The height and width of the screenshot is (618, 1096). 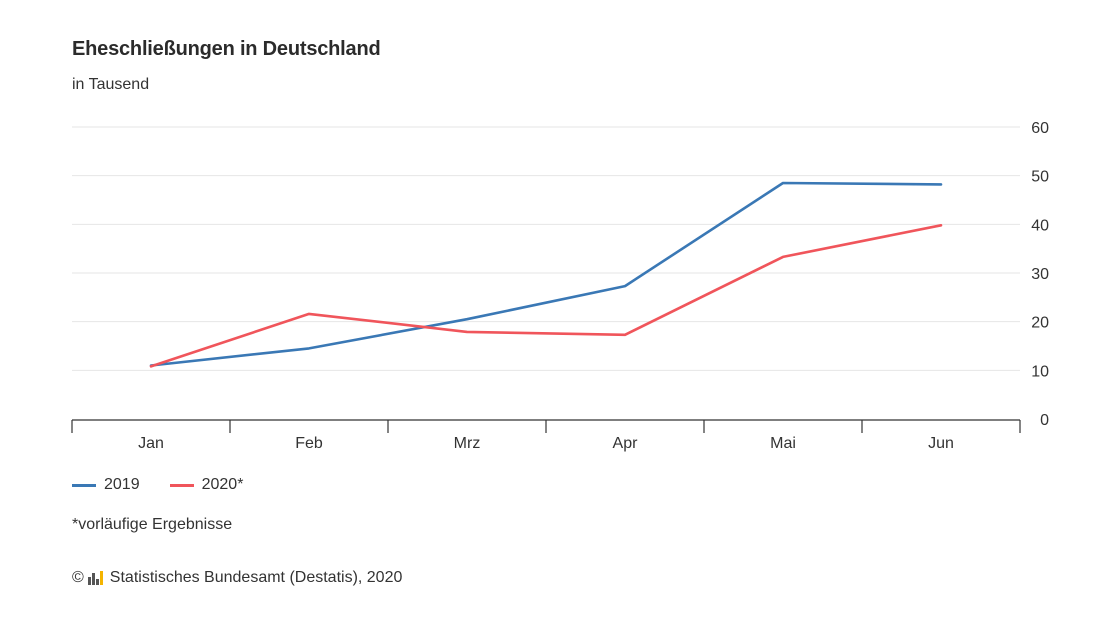 What do you see at coordinates (151, 443) in the screenshot?
I see `x-tick-label: Jan` at bounding box center [151, 443].